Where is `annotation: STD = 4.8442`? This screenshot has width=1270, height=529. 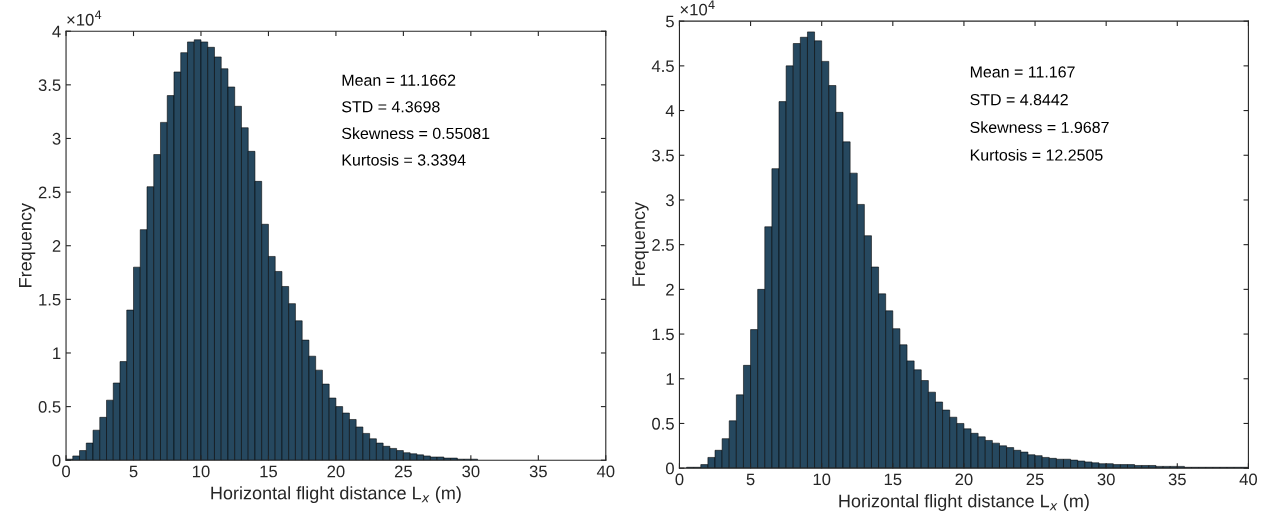 annotation: STD = 4.8442 is located at coordinates (1019, 100).